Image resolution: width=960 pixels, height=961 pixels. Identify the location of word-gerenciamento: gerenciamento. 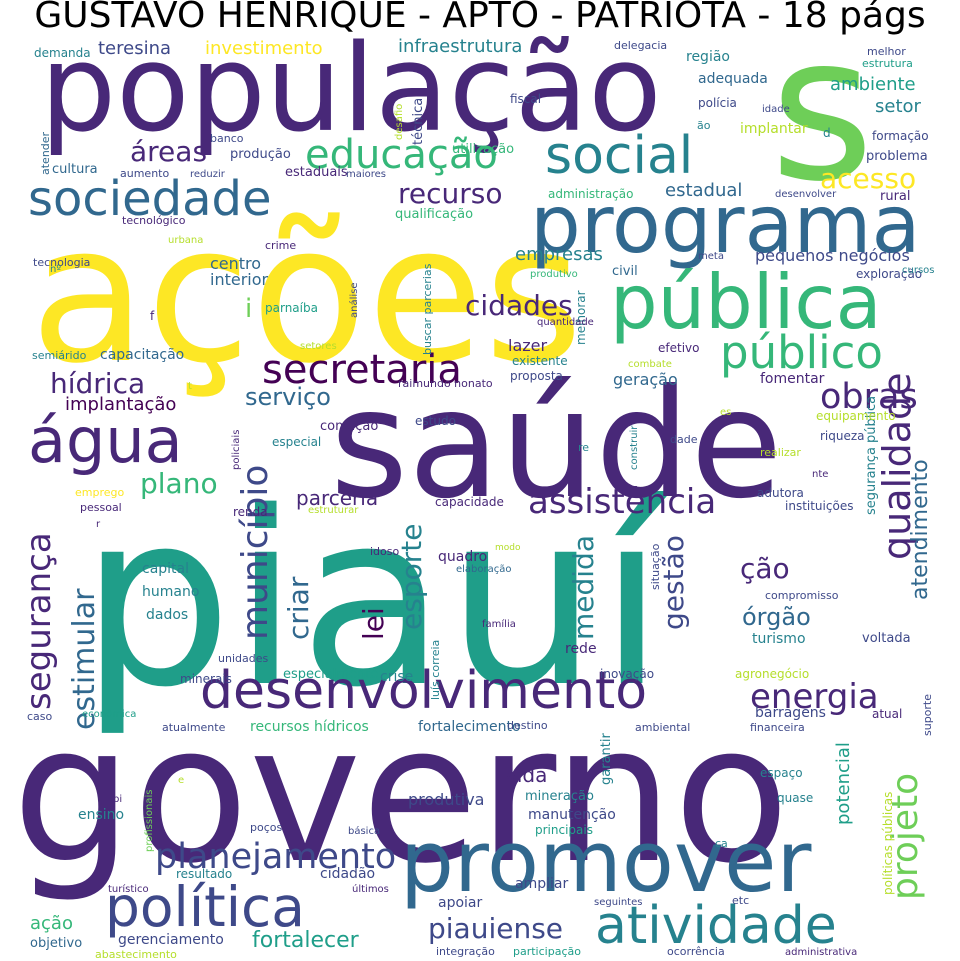
(171, 940).